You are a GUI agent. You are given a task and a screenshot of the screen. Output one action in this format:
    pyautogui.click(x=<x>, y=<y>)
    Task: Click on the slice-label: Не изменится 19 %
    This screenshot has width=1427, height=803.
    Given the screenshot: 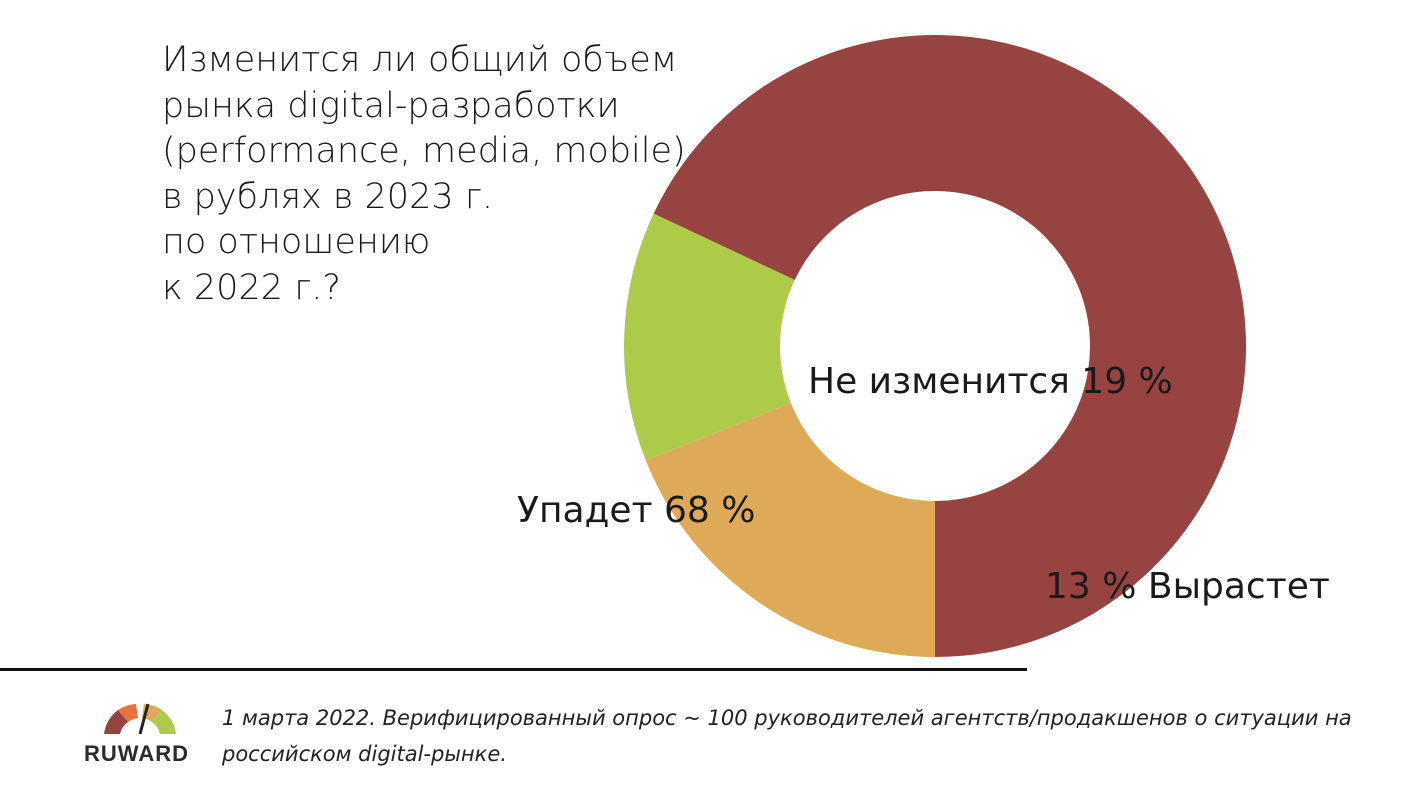 What is the action you would take?
    pyautogui.click(x=990, y=381)
    